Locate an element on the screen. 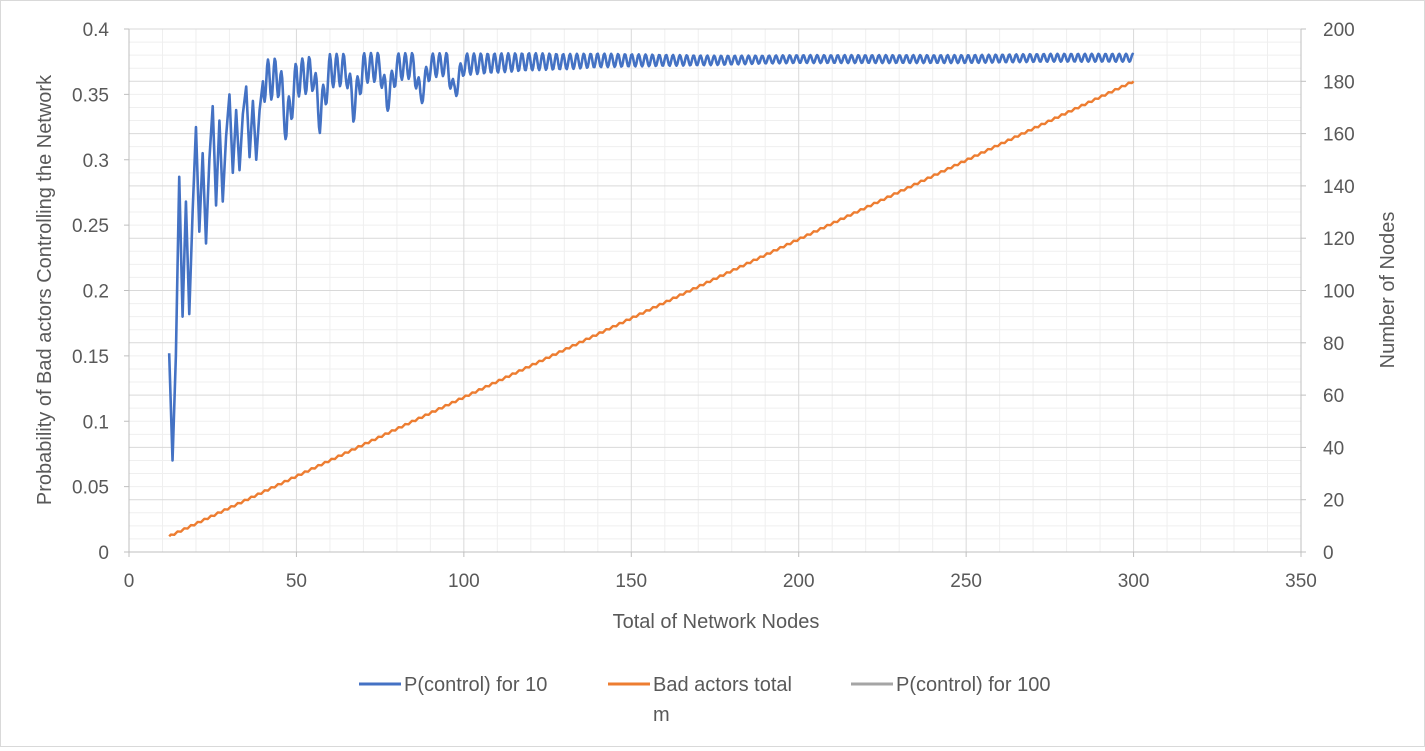 This screenshot has width=1425, height=751. y-axis-right-title: Number of Nodes is located at coordinates (1388, 290).